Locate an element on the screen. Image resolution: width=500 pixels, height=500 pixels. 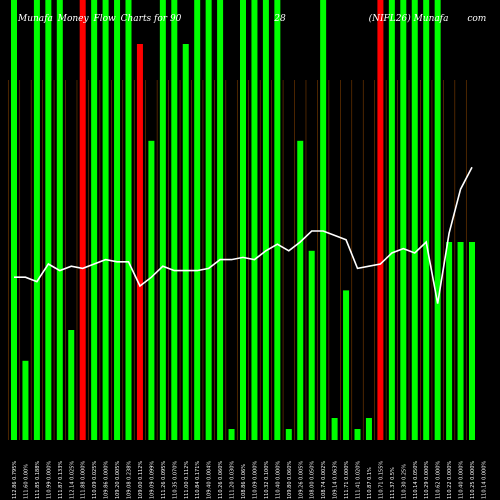
x-tick-label-21: 110.09 0.000% is located at coordinates (255, 480).